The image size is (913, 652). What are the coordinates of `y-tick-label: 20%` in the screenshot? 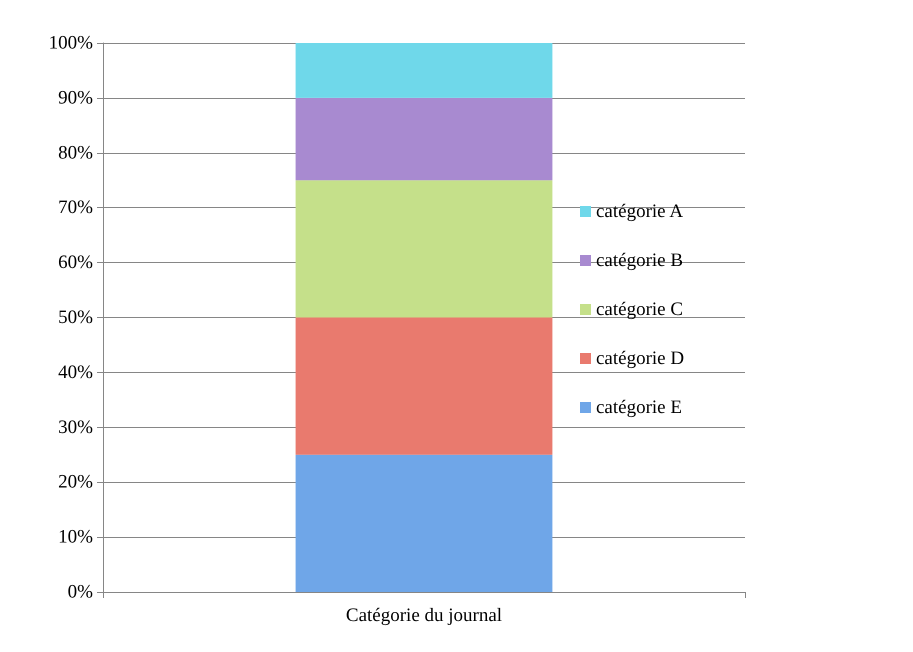 It's located at (76, 482).